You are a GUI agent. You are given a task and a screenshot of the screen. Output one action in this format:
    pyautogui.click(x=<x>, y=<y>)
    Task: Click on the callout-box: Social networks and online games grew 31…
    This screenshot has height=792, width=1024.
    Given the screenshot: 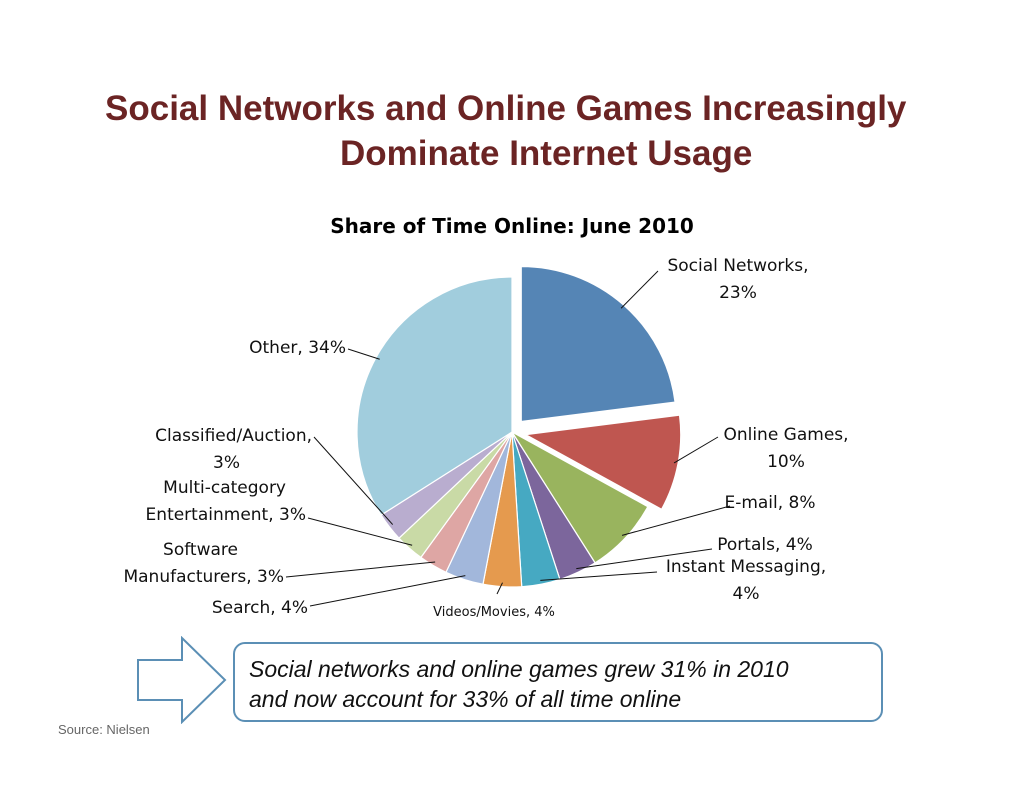 What is the action you would take?
    pyautogui.click(x=558, y=682)
    